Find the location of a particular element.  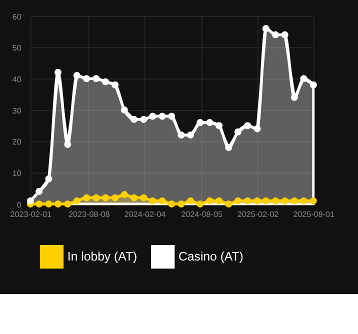

legend-label: Casino (AT) is located at coordinates (211, 257).